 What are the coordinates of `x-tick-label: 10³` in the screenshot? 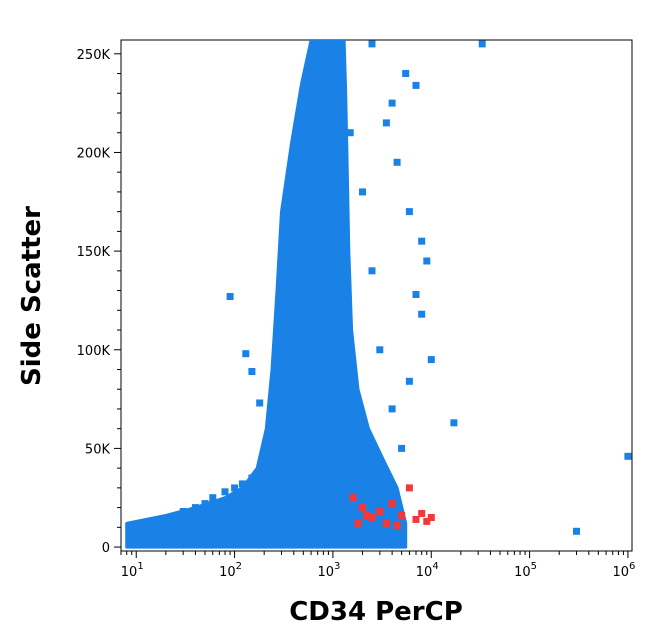 It's located at (328, 570).